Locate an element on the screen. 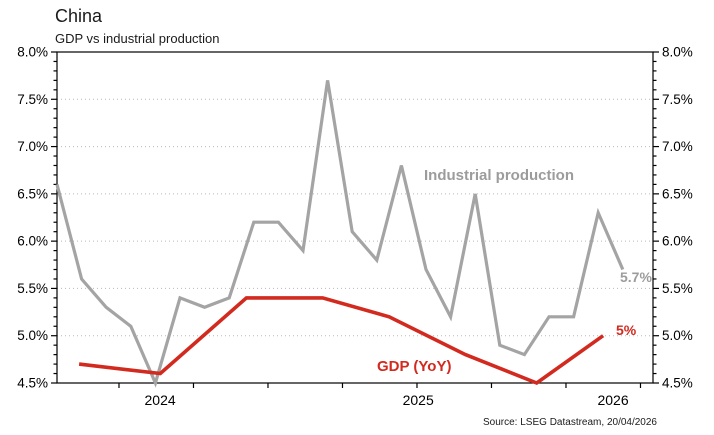  y-tick-label-right: 5.0% is located at coordinates (677, 335).